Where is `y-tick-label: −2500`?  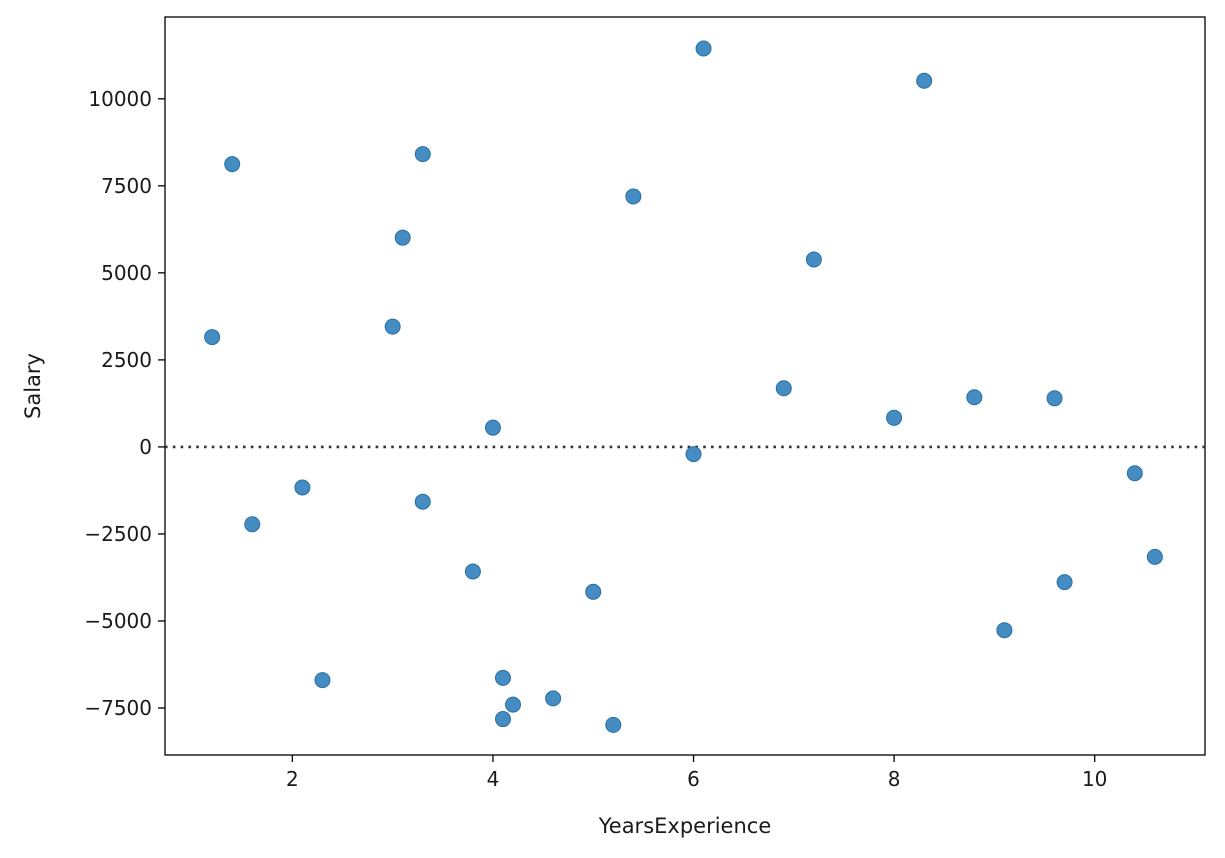 y-tick-label: −2500 is located at coordinates (118, 534).